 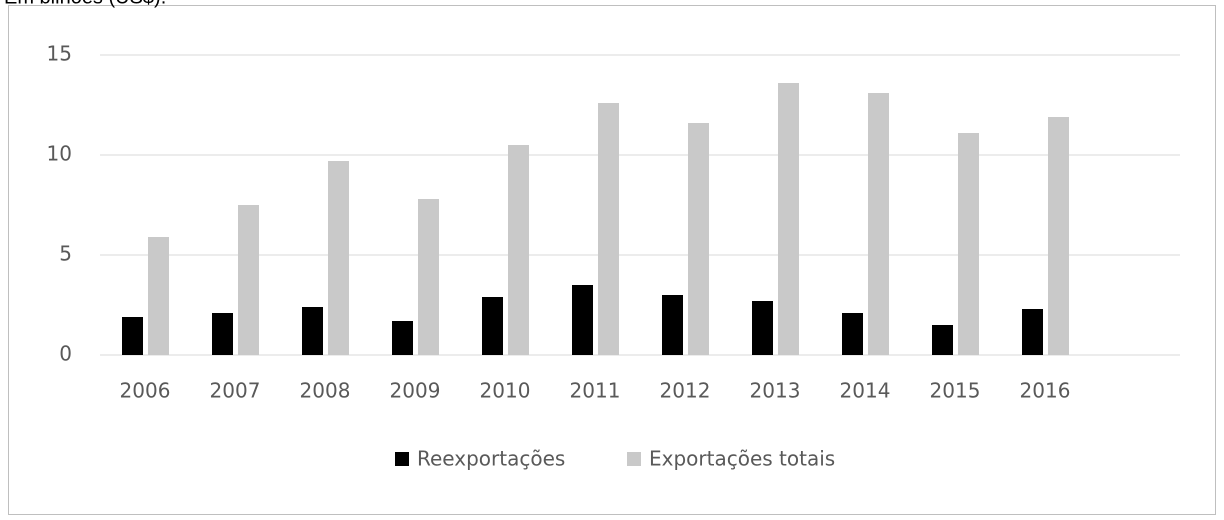 I want to click on legend-label: Exportações totais, so click(x=742, y=459).